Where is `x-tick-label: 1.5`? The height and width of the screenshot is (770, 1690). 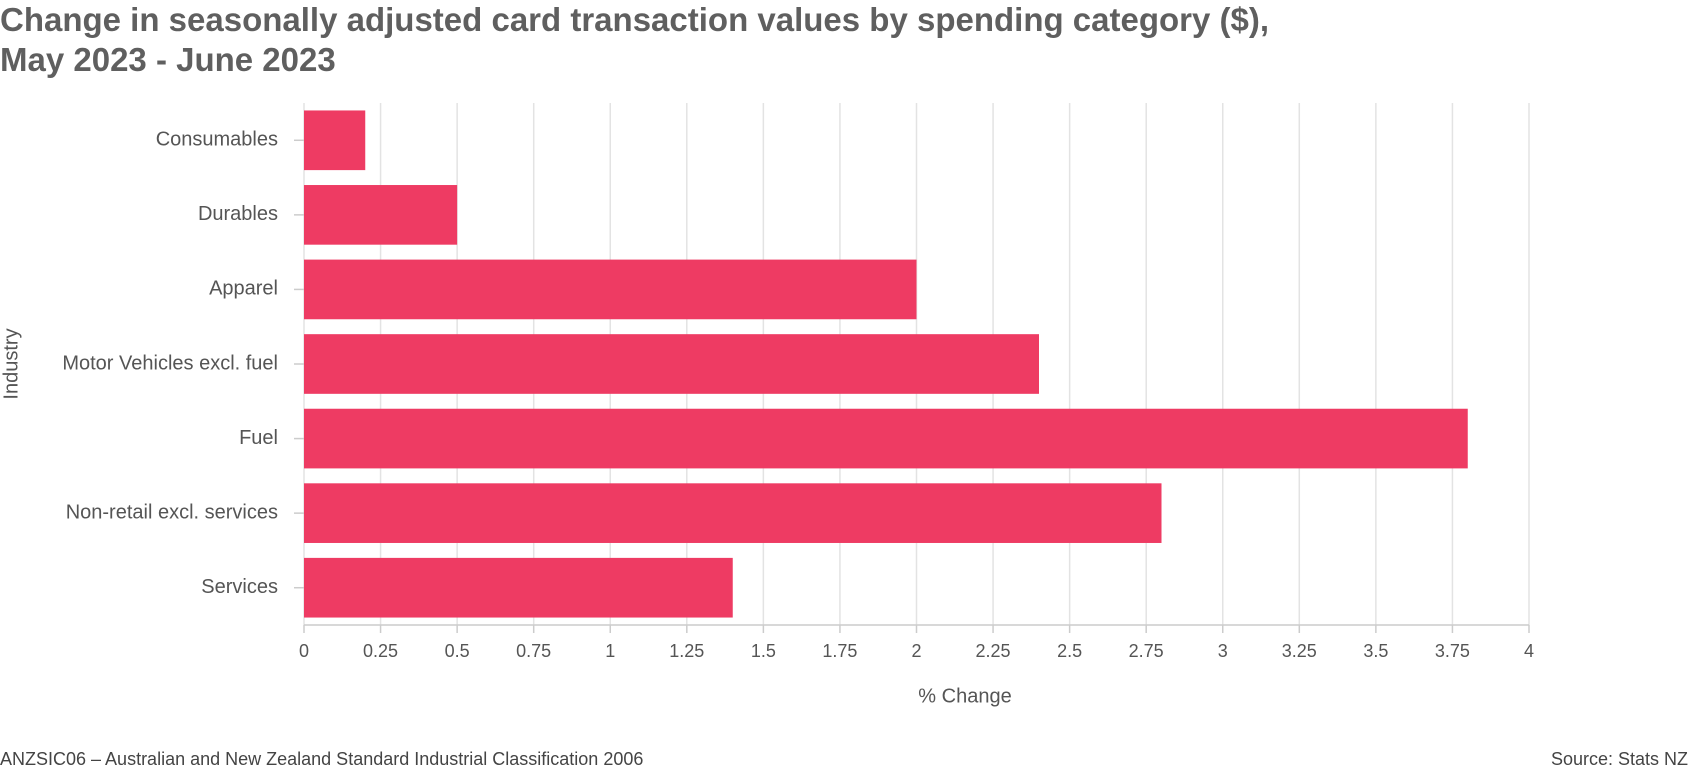
x-tick-label: 1.5 is located at coordinates (763, 651).